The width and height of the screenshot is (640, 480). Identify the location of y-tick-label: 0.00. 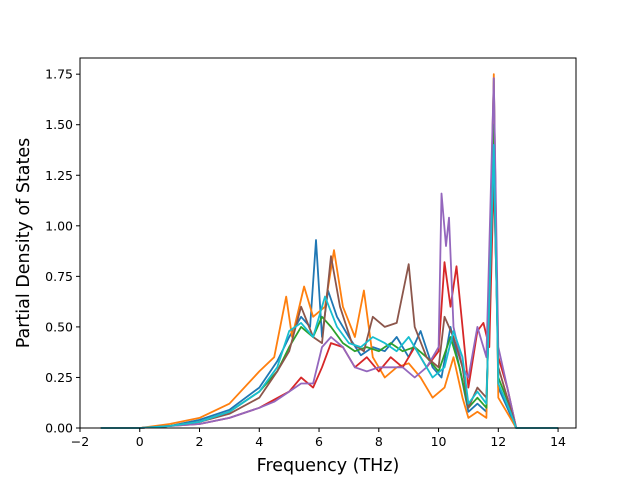
(59, 428).